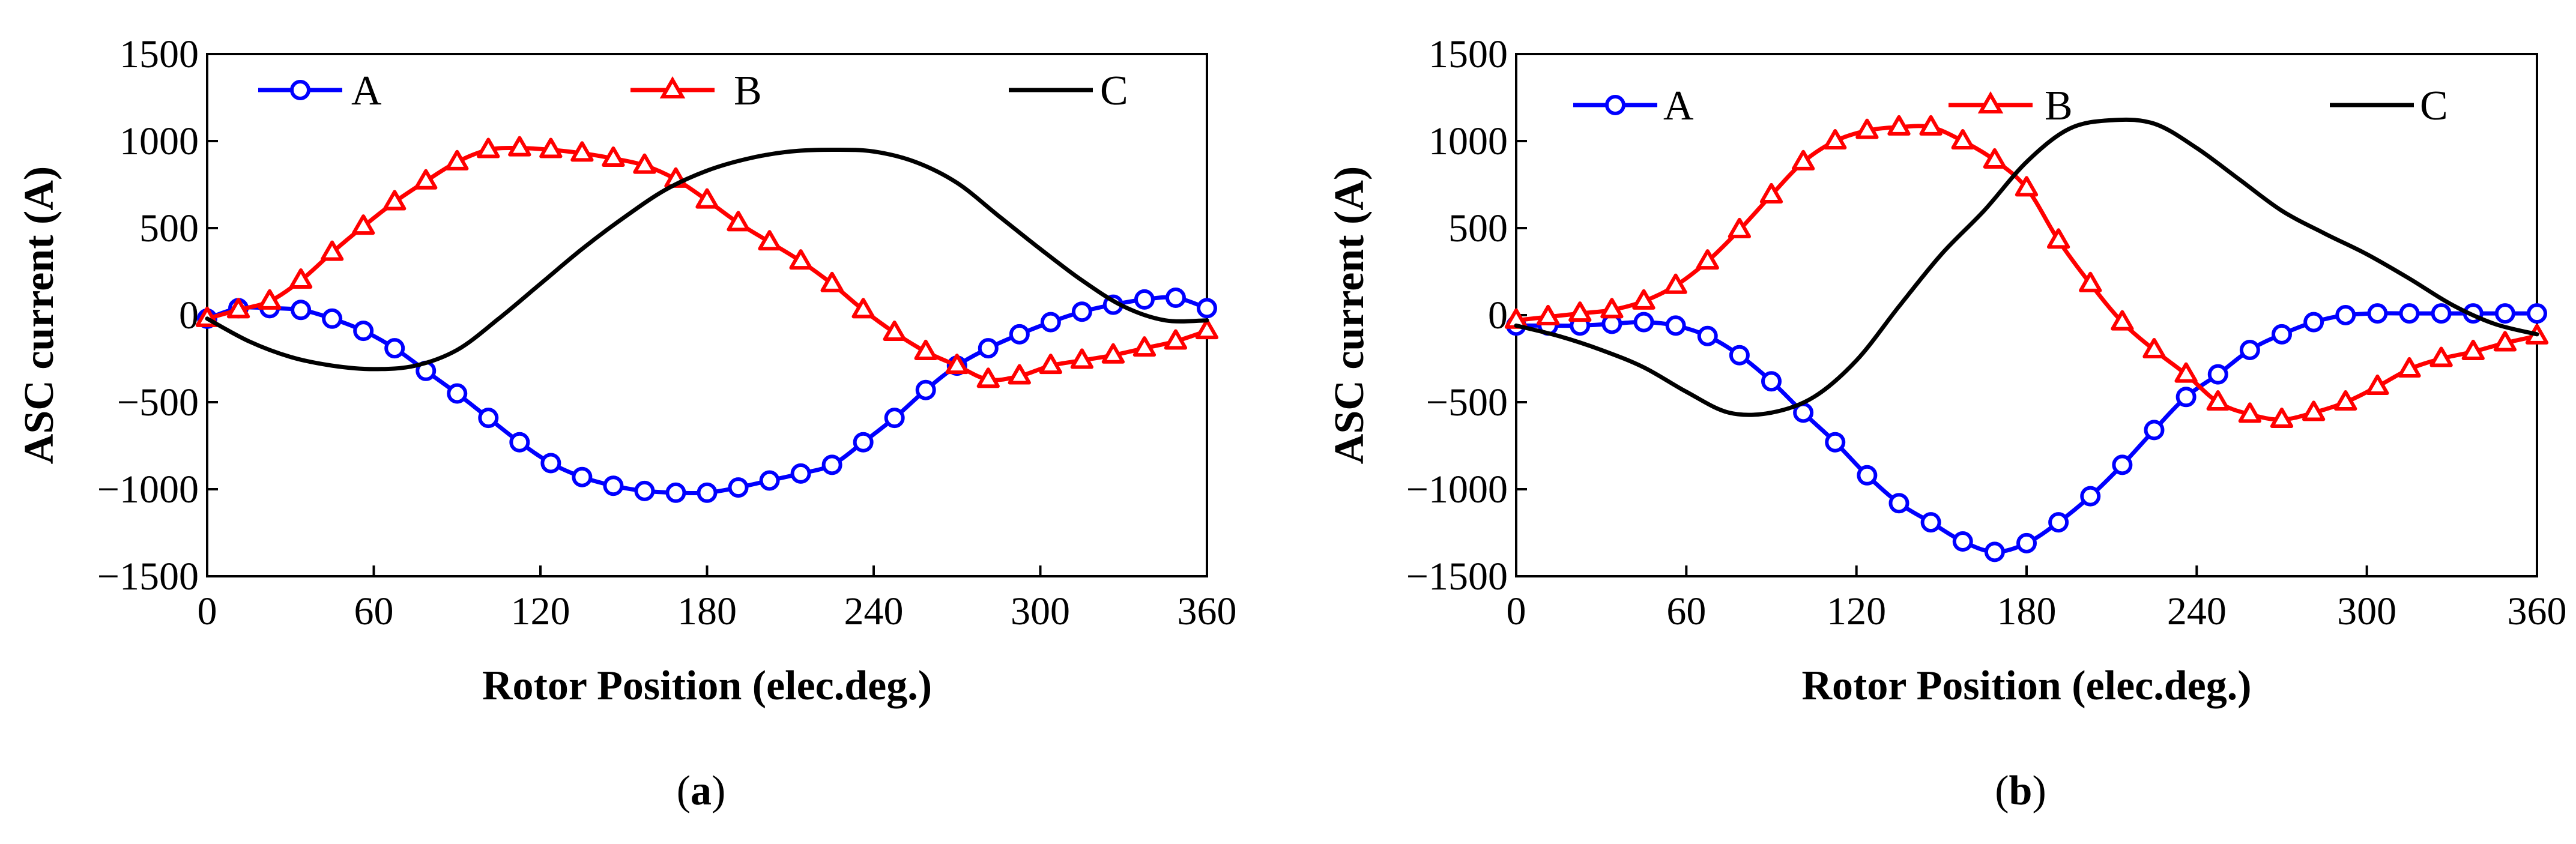 The width and height of the screenshot is (2576, 844). What do you see at coordinates (707, 611) in the screenshot?
I see `x-tick-label: 180` at bounding box center [707, 611].